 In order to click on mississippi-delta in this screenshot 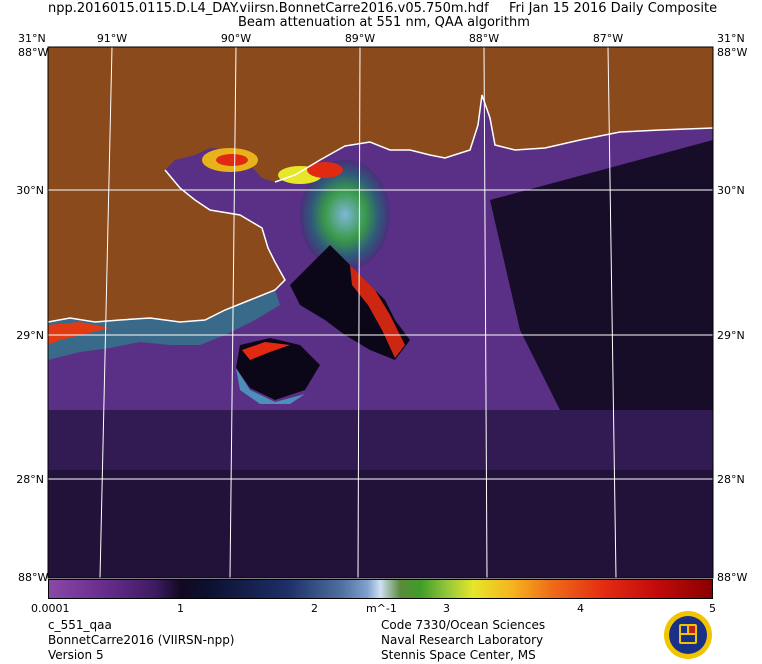, I will do `click(350, 302)`.